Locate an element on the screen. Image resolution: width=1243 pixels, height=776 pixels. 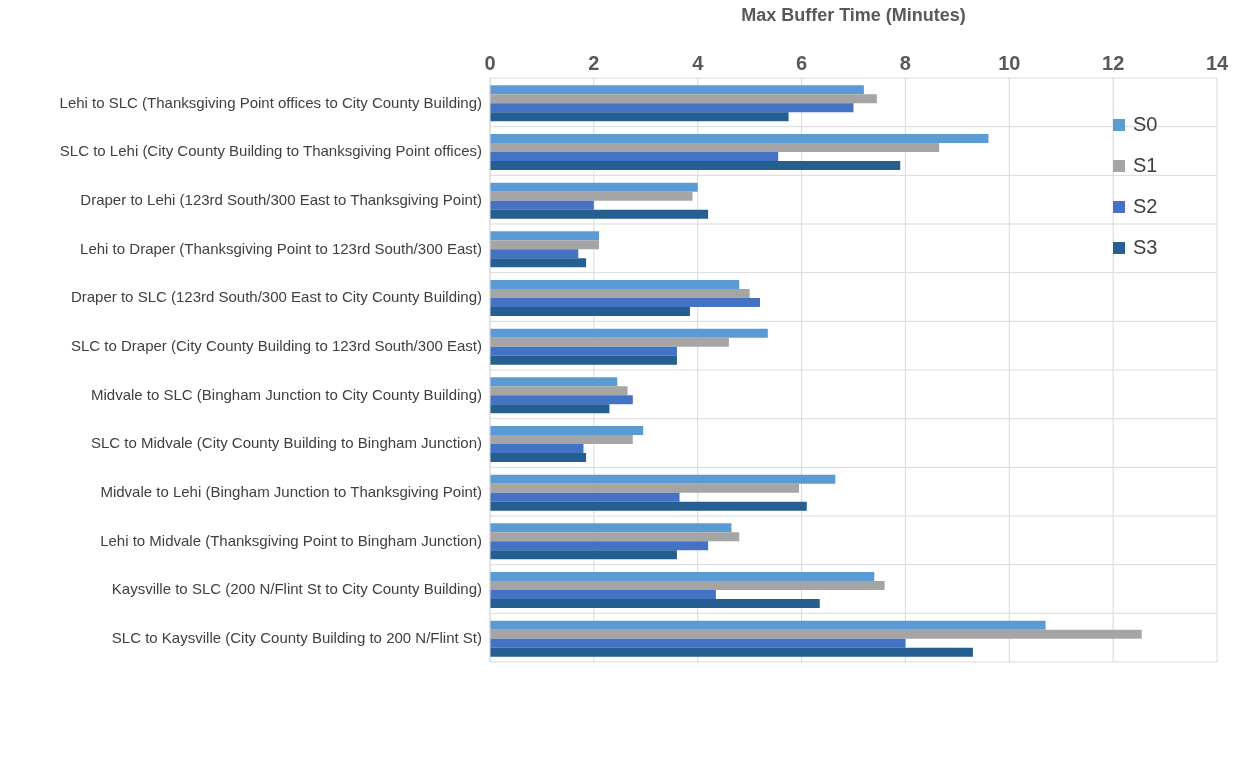
y-tick-label: SLC to Kaysville (City County Building to 200 N/Flint St) is located at coordinates (296, 637).